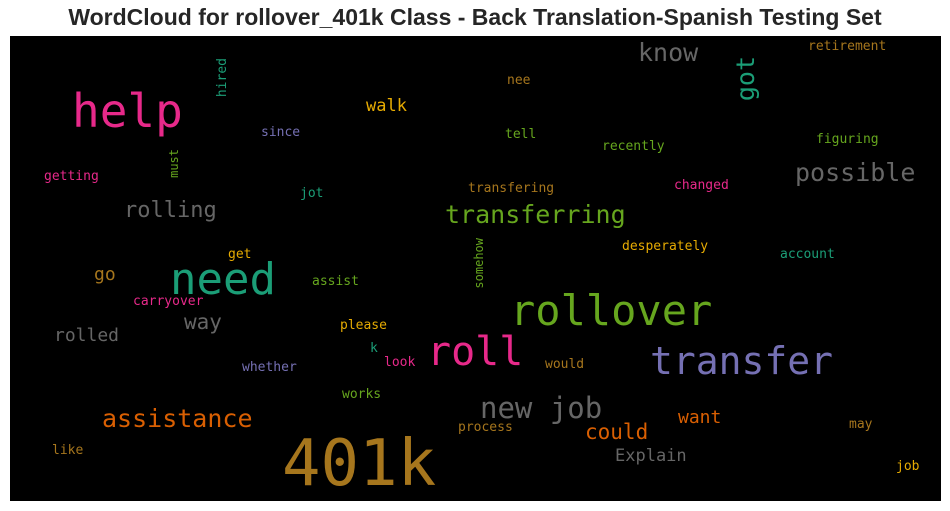 Image resolution: width=950 pixels, height=511 pixels. I want to click on word-process: process, so click(485, 427).